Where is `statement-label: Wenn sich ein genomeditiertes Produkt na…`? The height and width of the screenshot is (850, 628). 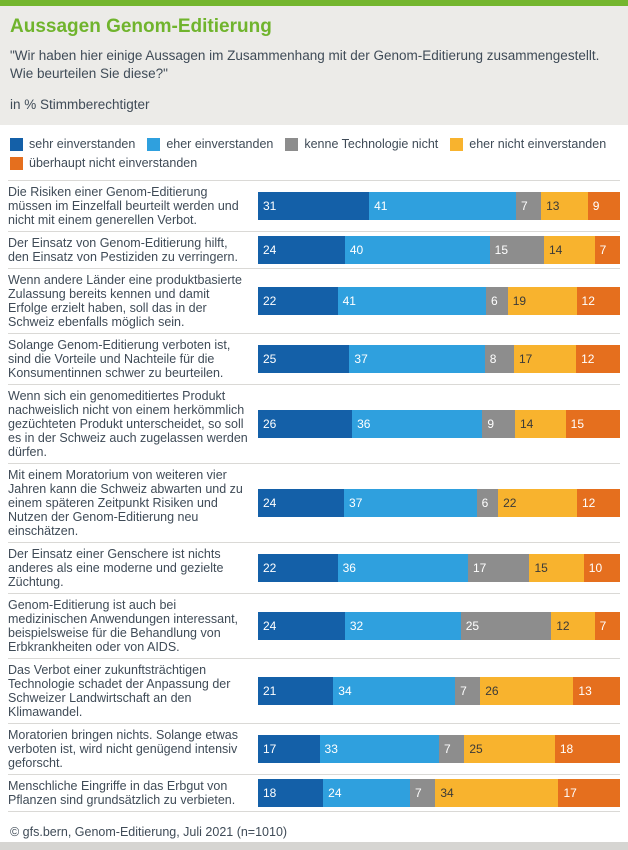 statement-label: Wenn sich ein genomeditiertes Produkt na… is located at coordinates (128, 424).